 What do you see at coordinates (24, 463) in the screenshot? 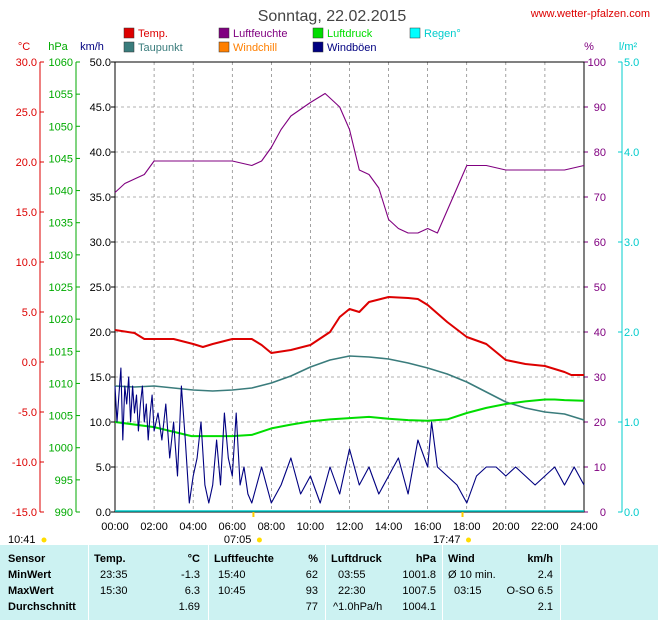
I see `temp-tick-label: -10.0` at bounding box center [24, 463].